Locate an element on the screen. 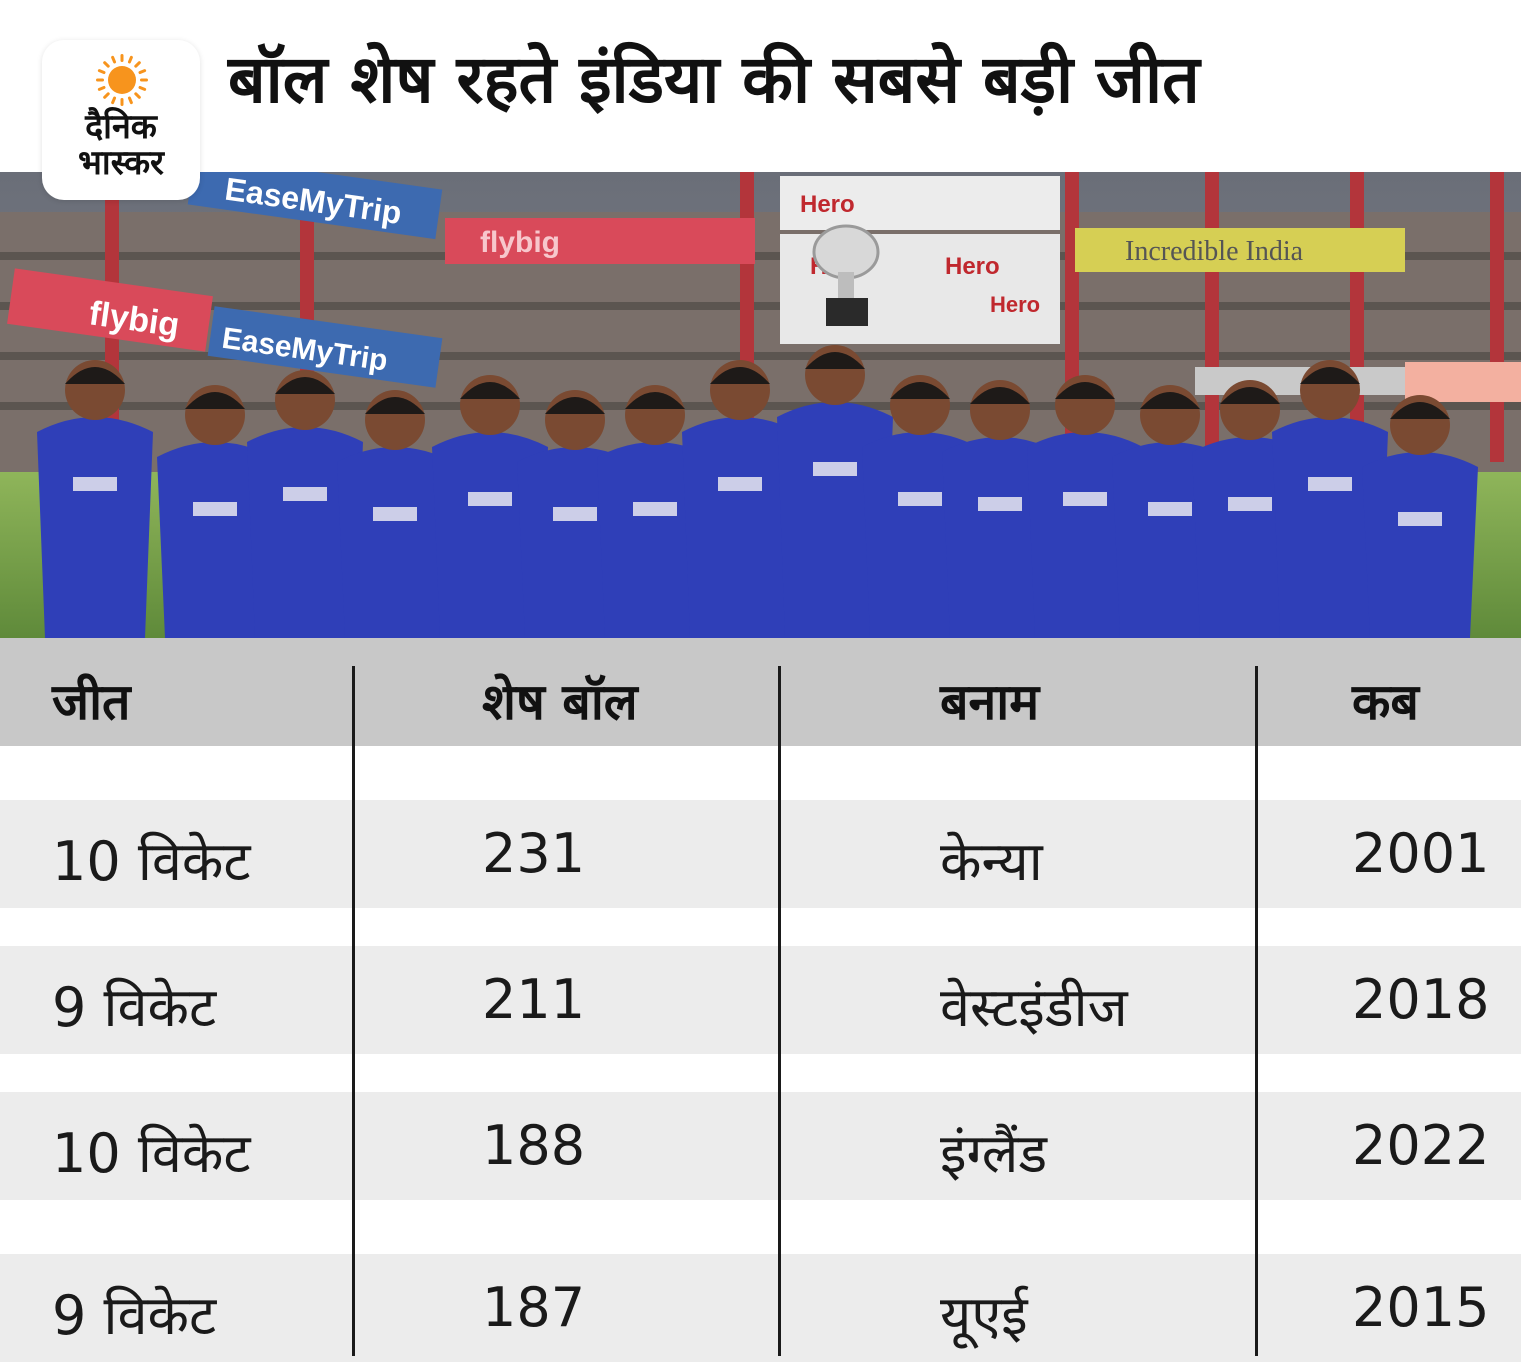 The width and height of the screenshot is (1521, 1369). table-row: 10 विकेट 188 इंग्लैंड 2022 is located at coordinates (760, 1146).